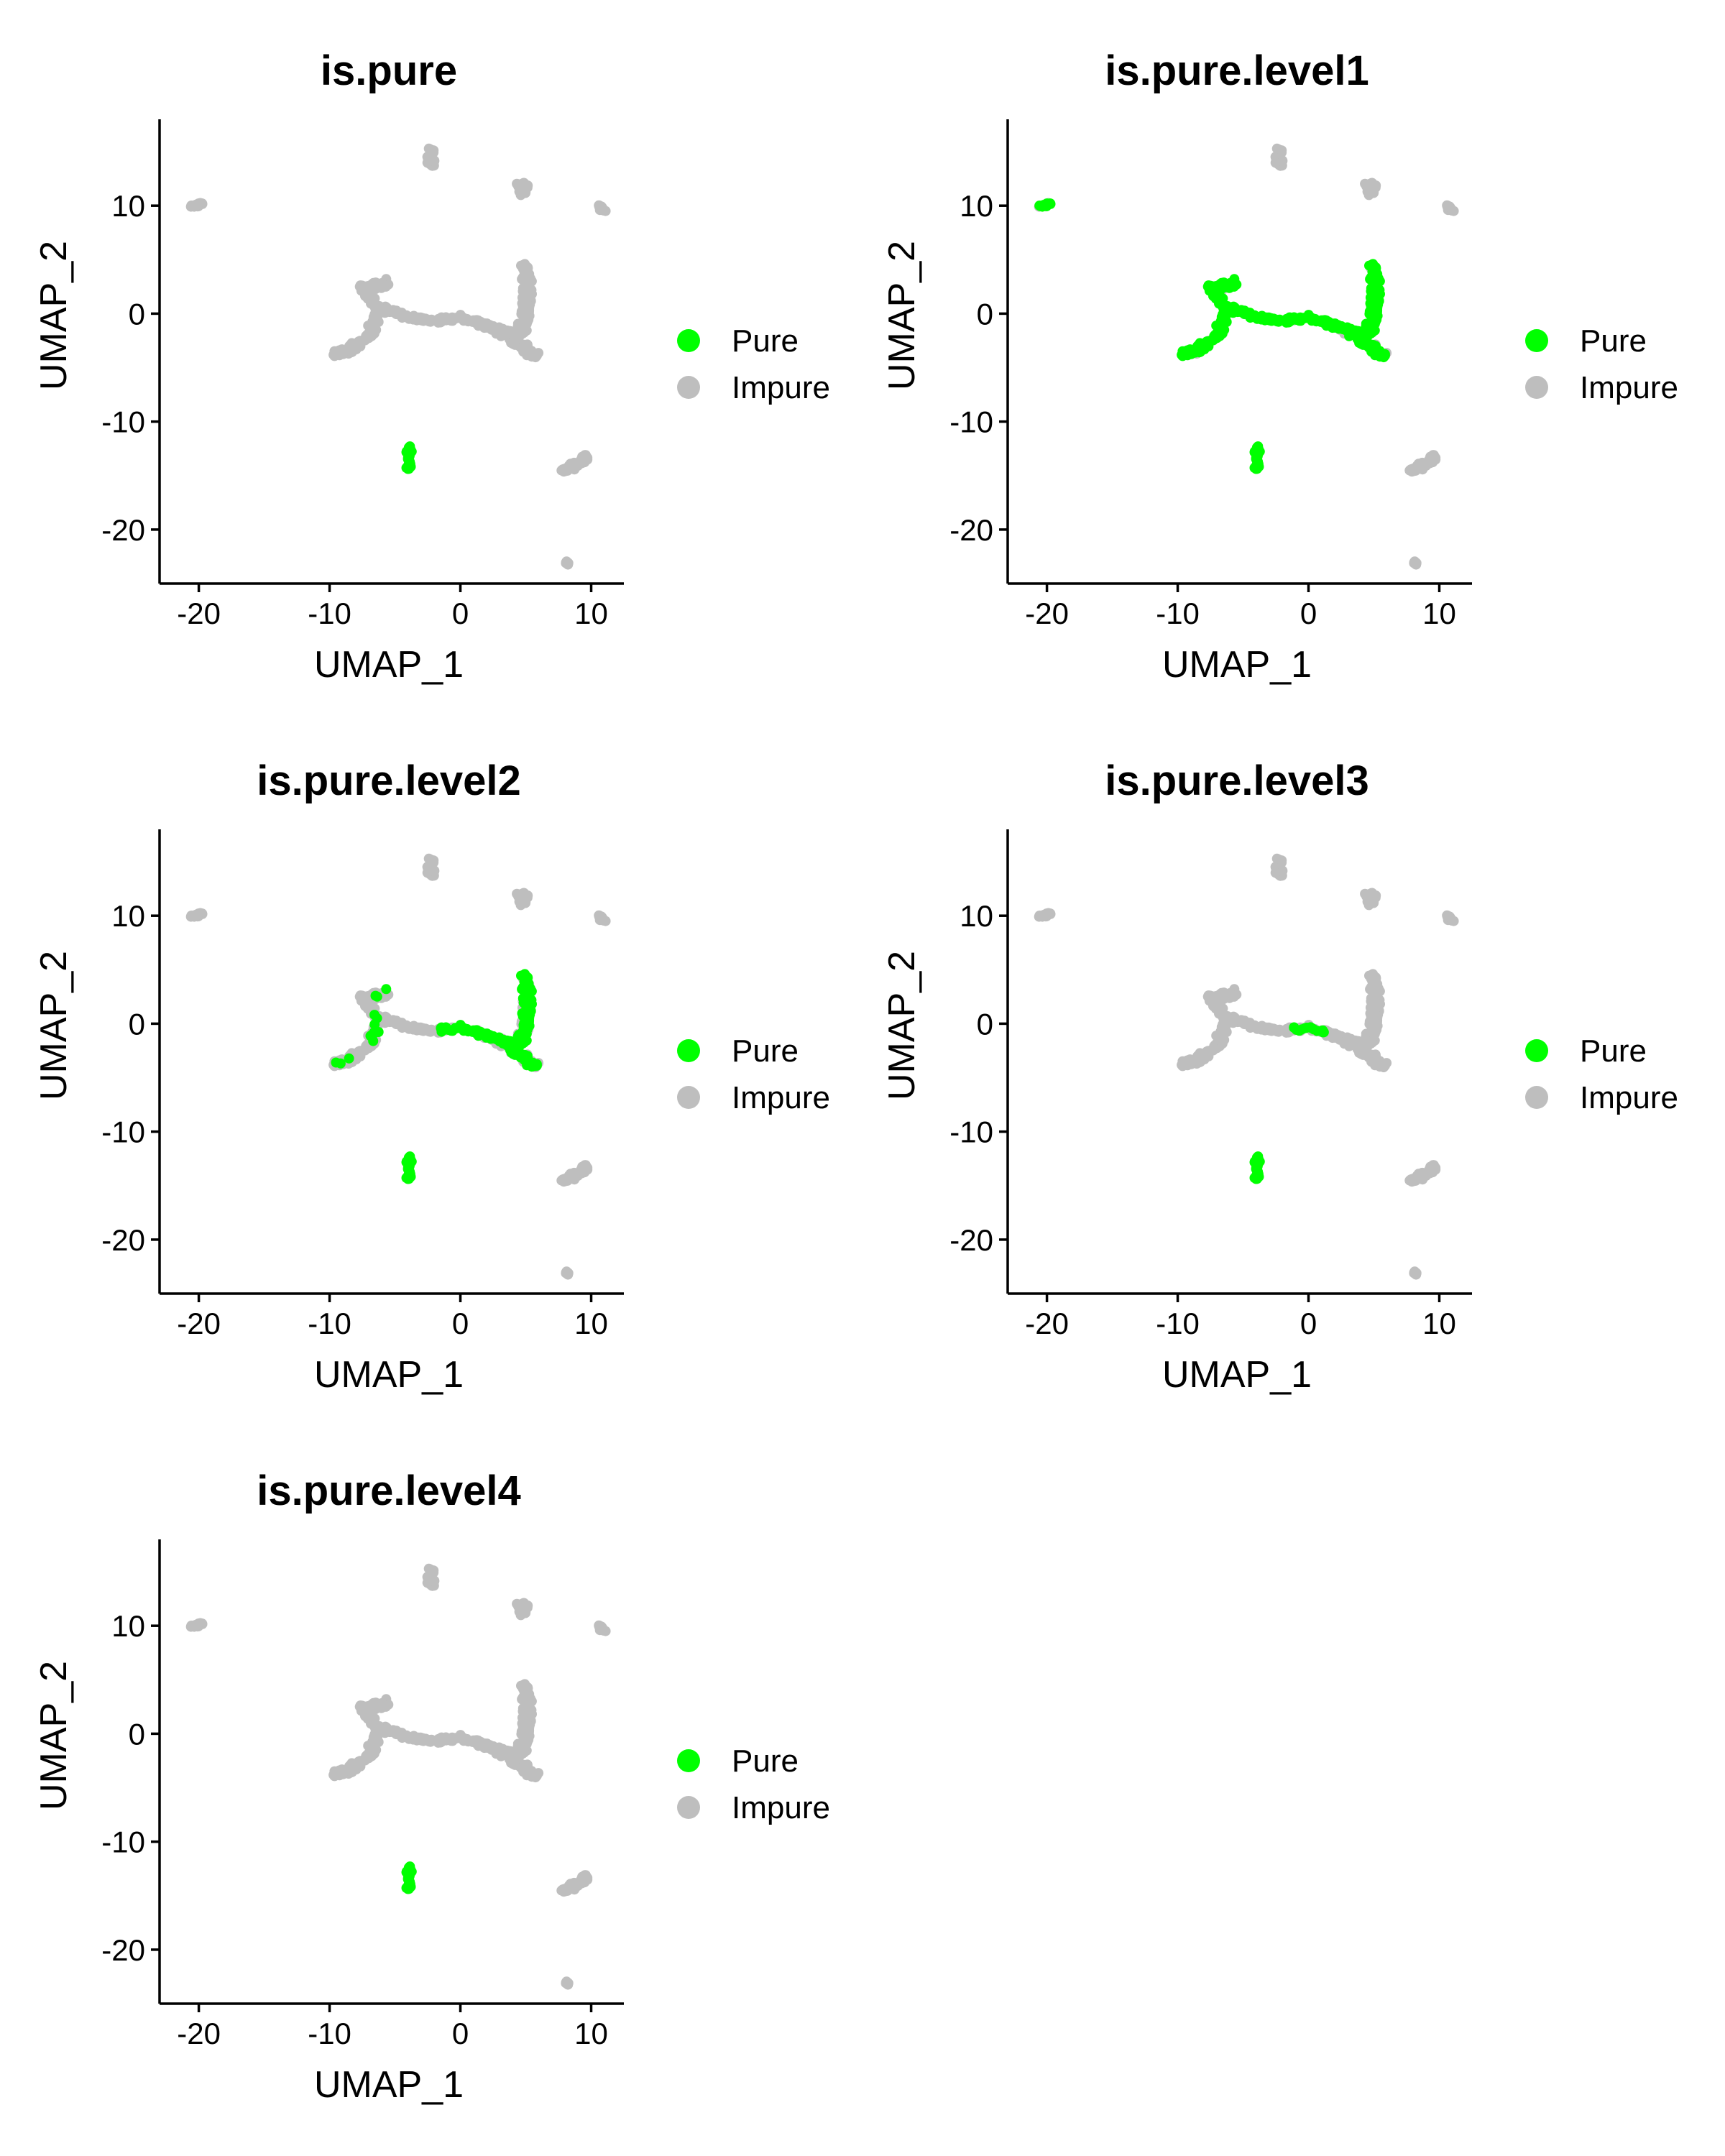 This screenshot has width=1725, height=2156. What do you see at coordinates (199, 1323) in the screenshot?
I see `x-tick-label: -20` at bounding box center [199, 1323].